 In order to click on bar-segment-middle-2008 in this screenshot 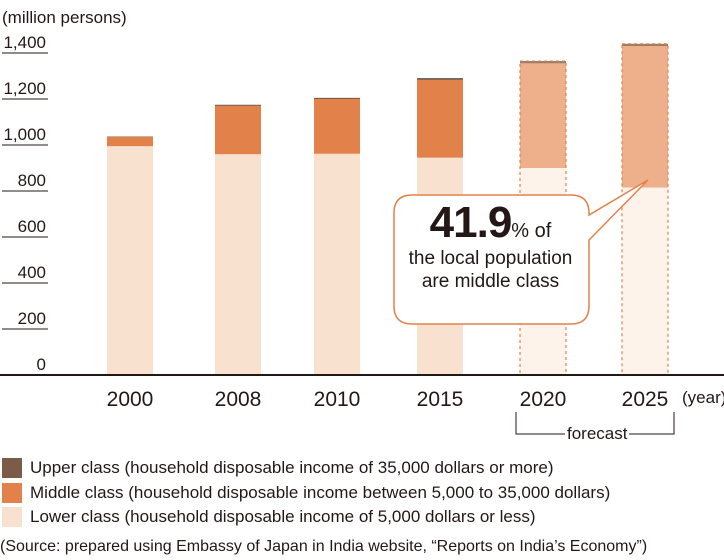, I will do `click(238, 130)`.